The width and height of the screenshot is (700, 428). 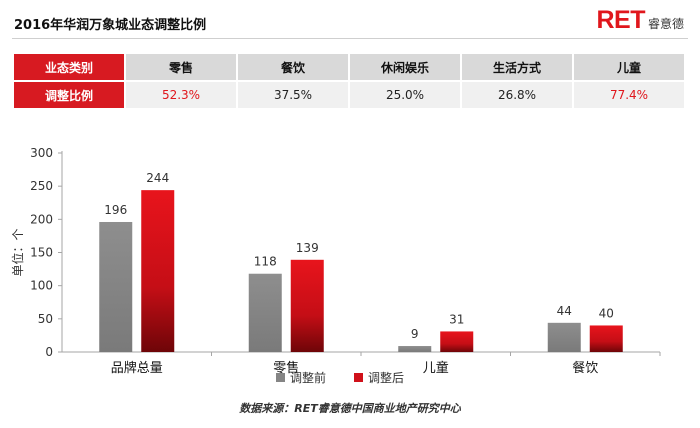 What do you see at coordinates (181, 95) in the screenshot?
I see `table-cell-value: 52.3%` at bounding box center [181, 95].